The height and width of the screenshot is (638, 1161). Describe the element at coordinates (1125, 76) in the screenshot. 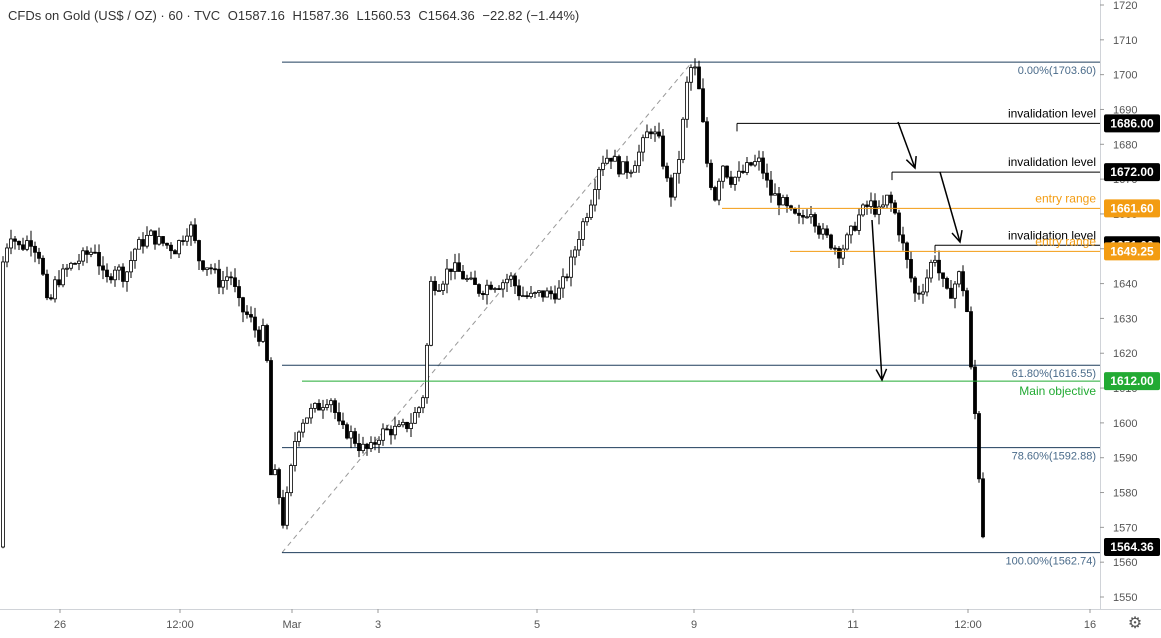

I see `y-tick-label: 1700` at that location.